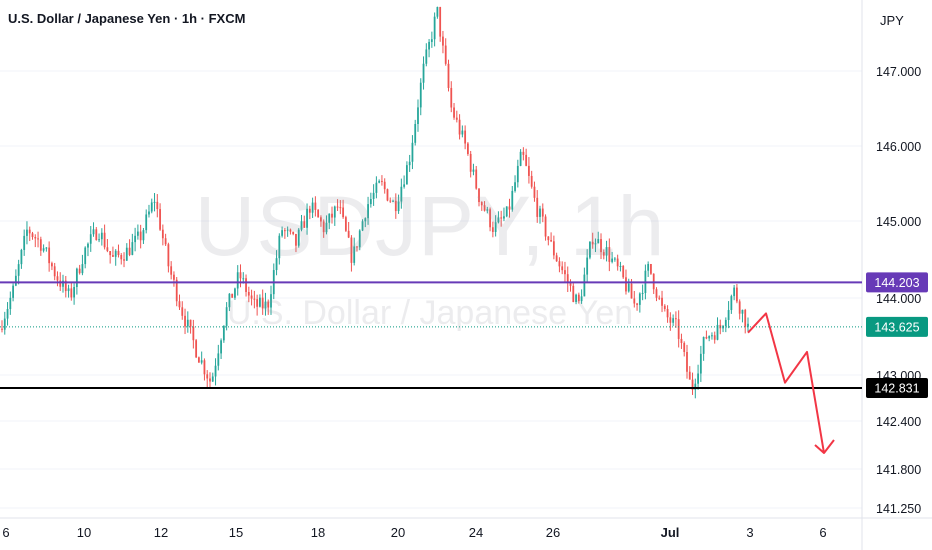 This screenshot has width=932, height=550. Describe the element at coordinates (896, 283) in the screenshot. I see `badge-label: 144.203` at that location.